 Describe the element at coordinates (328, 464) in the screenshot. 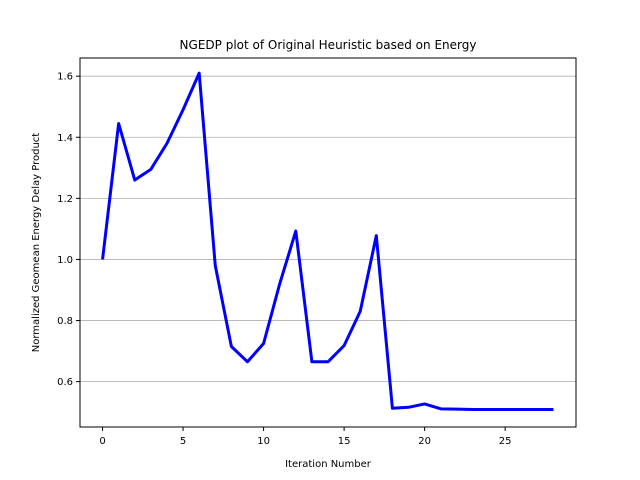

I see `x-axis-label: Iteration Number` at that location.